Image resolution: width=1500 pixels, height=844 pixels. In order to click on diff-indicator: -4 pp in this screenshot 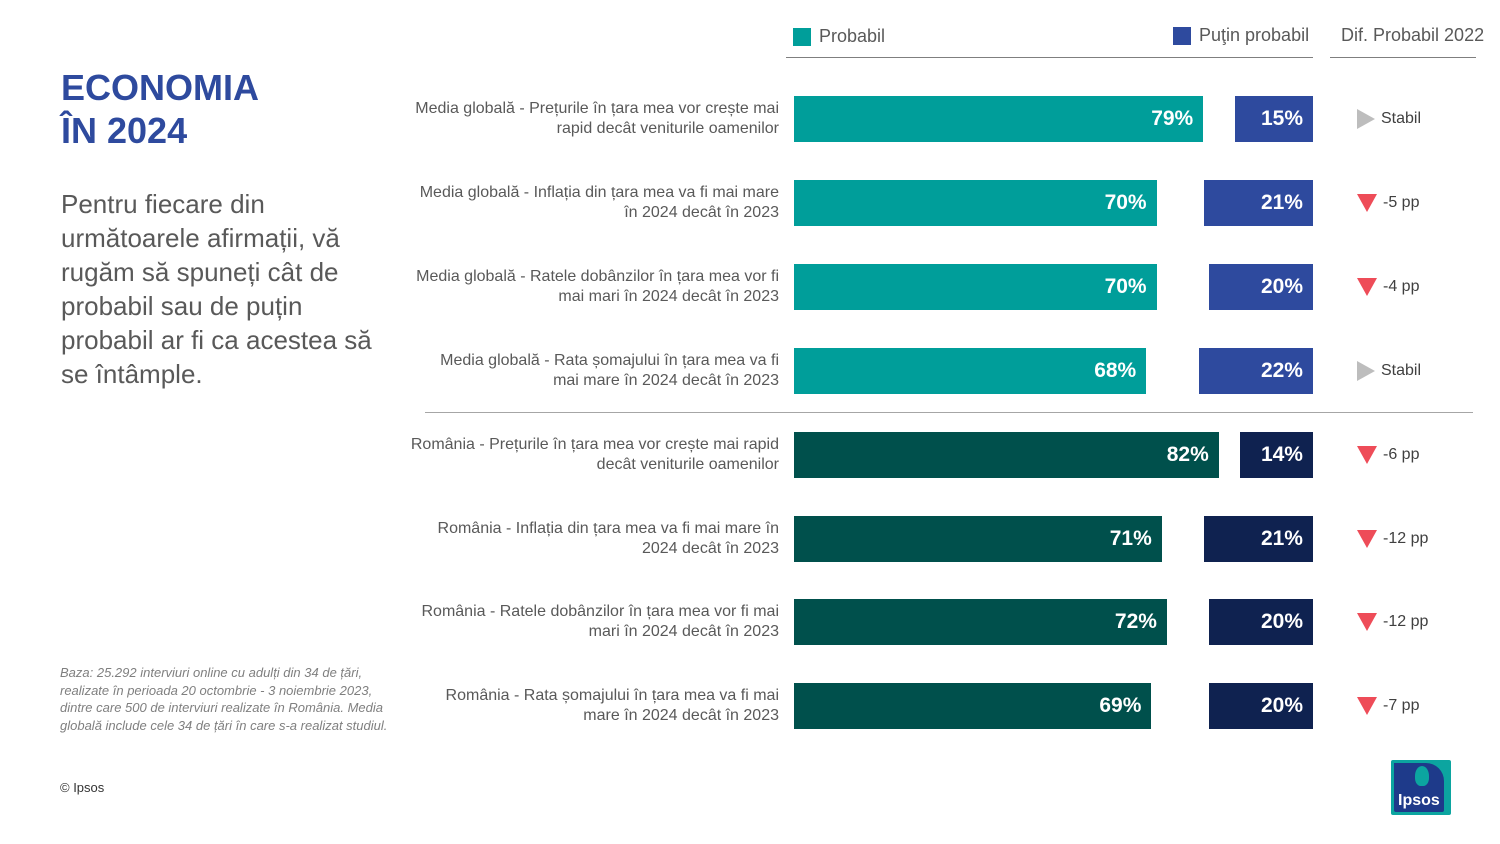, I will do `click(1388, 287)`.